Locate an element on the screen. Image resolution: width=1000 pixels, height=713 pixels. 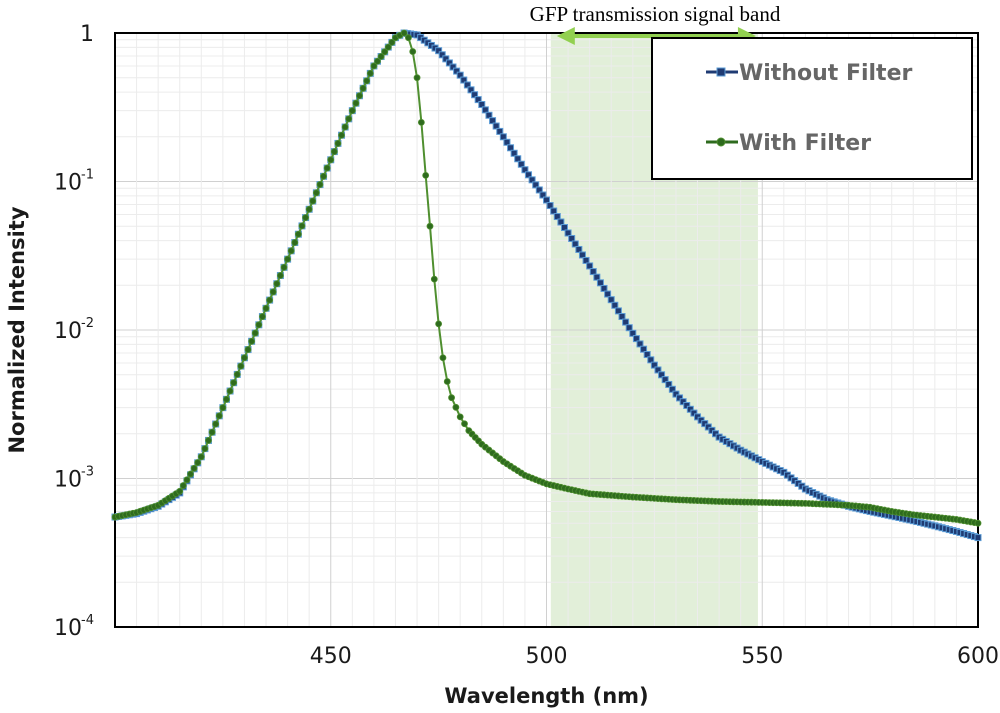
y-tick-exponent: -2 is located at coordinates (87, 323).